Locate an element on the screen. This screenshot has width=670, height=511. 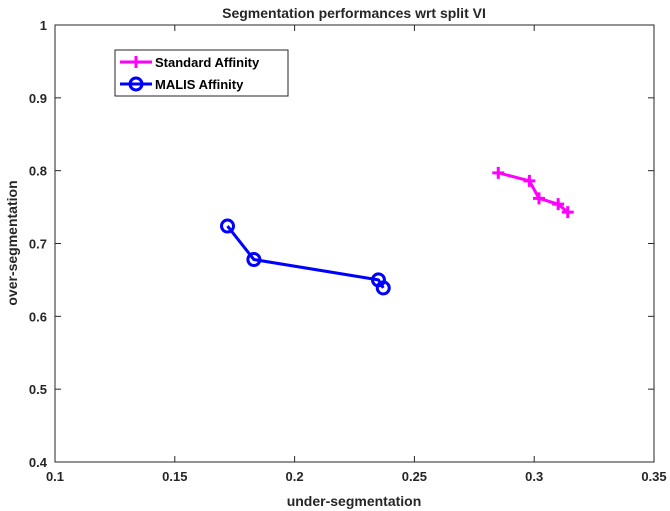
x-tick-label: 0.25 is located at coordinates (414, 476).